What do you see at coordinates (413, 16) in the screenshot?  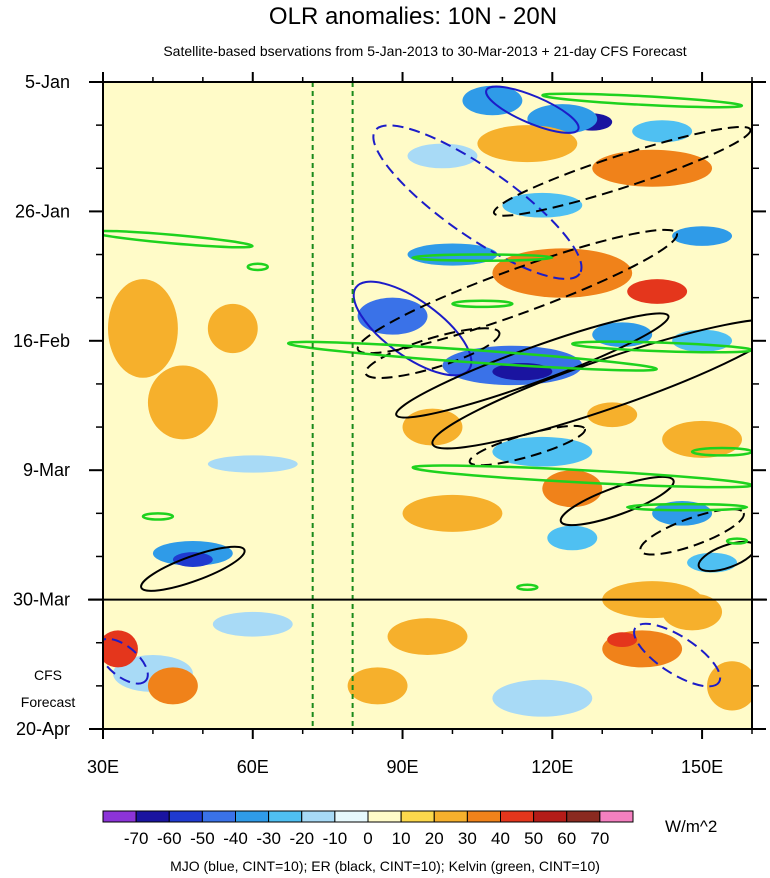 I see `chart-title: OLR anomalies: 10N - 20N` at bounding box center [413, 16].